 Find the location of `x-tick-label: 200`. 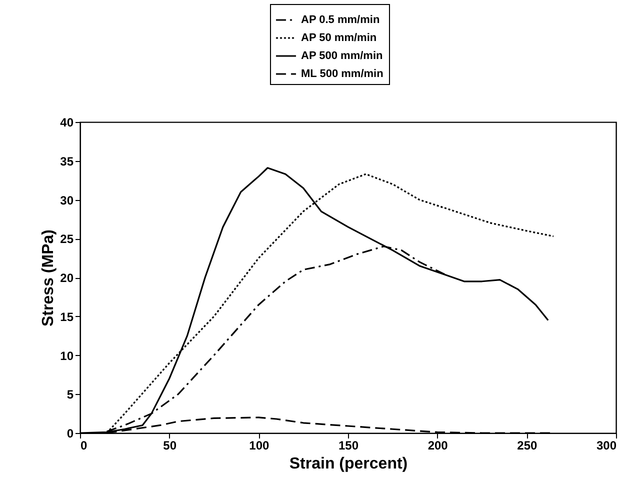

x-tick-label: 200 is located at coordinates (438, 445).